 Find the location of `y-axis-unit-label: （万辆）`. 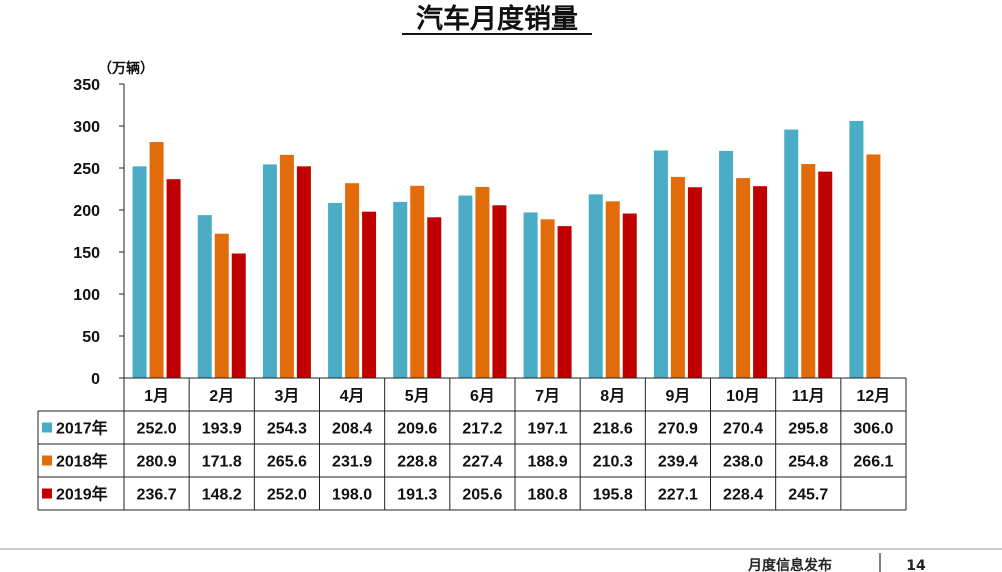

y-axis-unit-label: （万辆） is located at coordinates (126, 68).